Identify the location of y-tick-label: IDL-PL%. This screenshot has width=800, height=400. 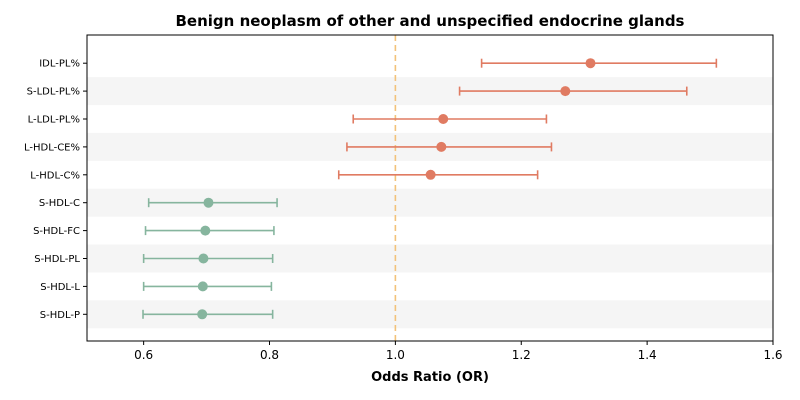
(59, 64).